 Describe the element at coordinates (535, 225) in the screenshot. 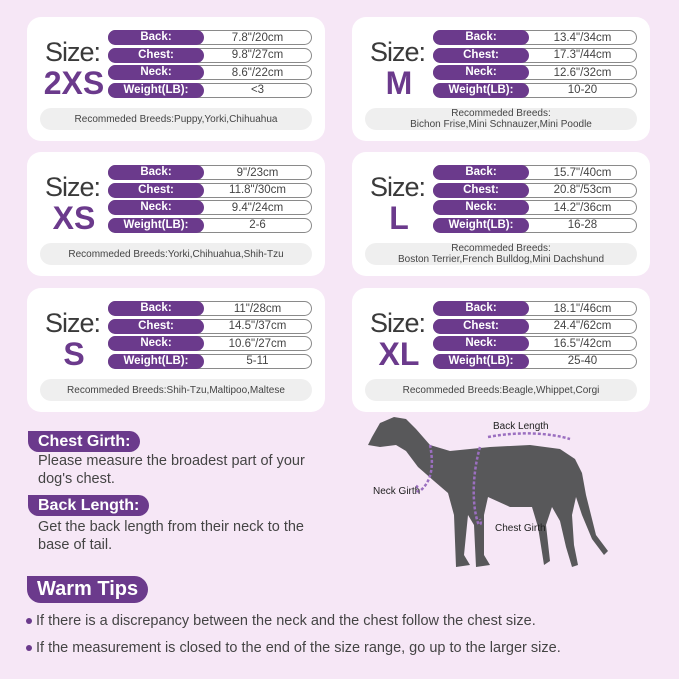

I see `measure-row-weight: Weight(LB): 16-28` at that location.